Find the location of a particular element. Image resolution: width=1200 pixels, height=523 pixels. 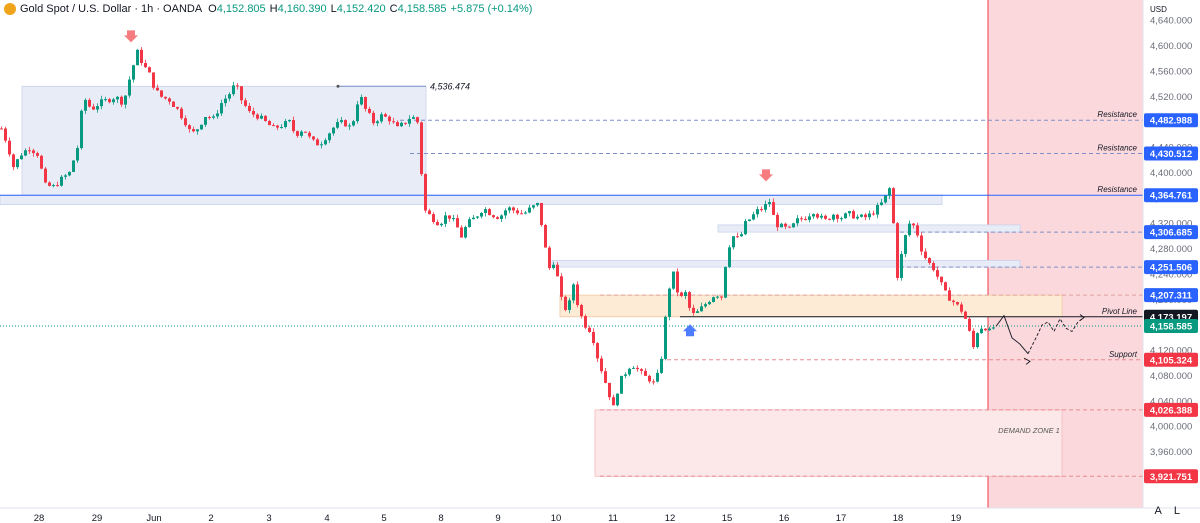

scale-mode-buttons: A L is located at coordinates (1167, 511).